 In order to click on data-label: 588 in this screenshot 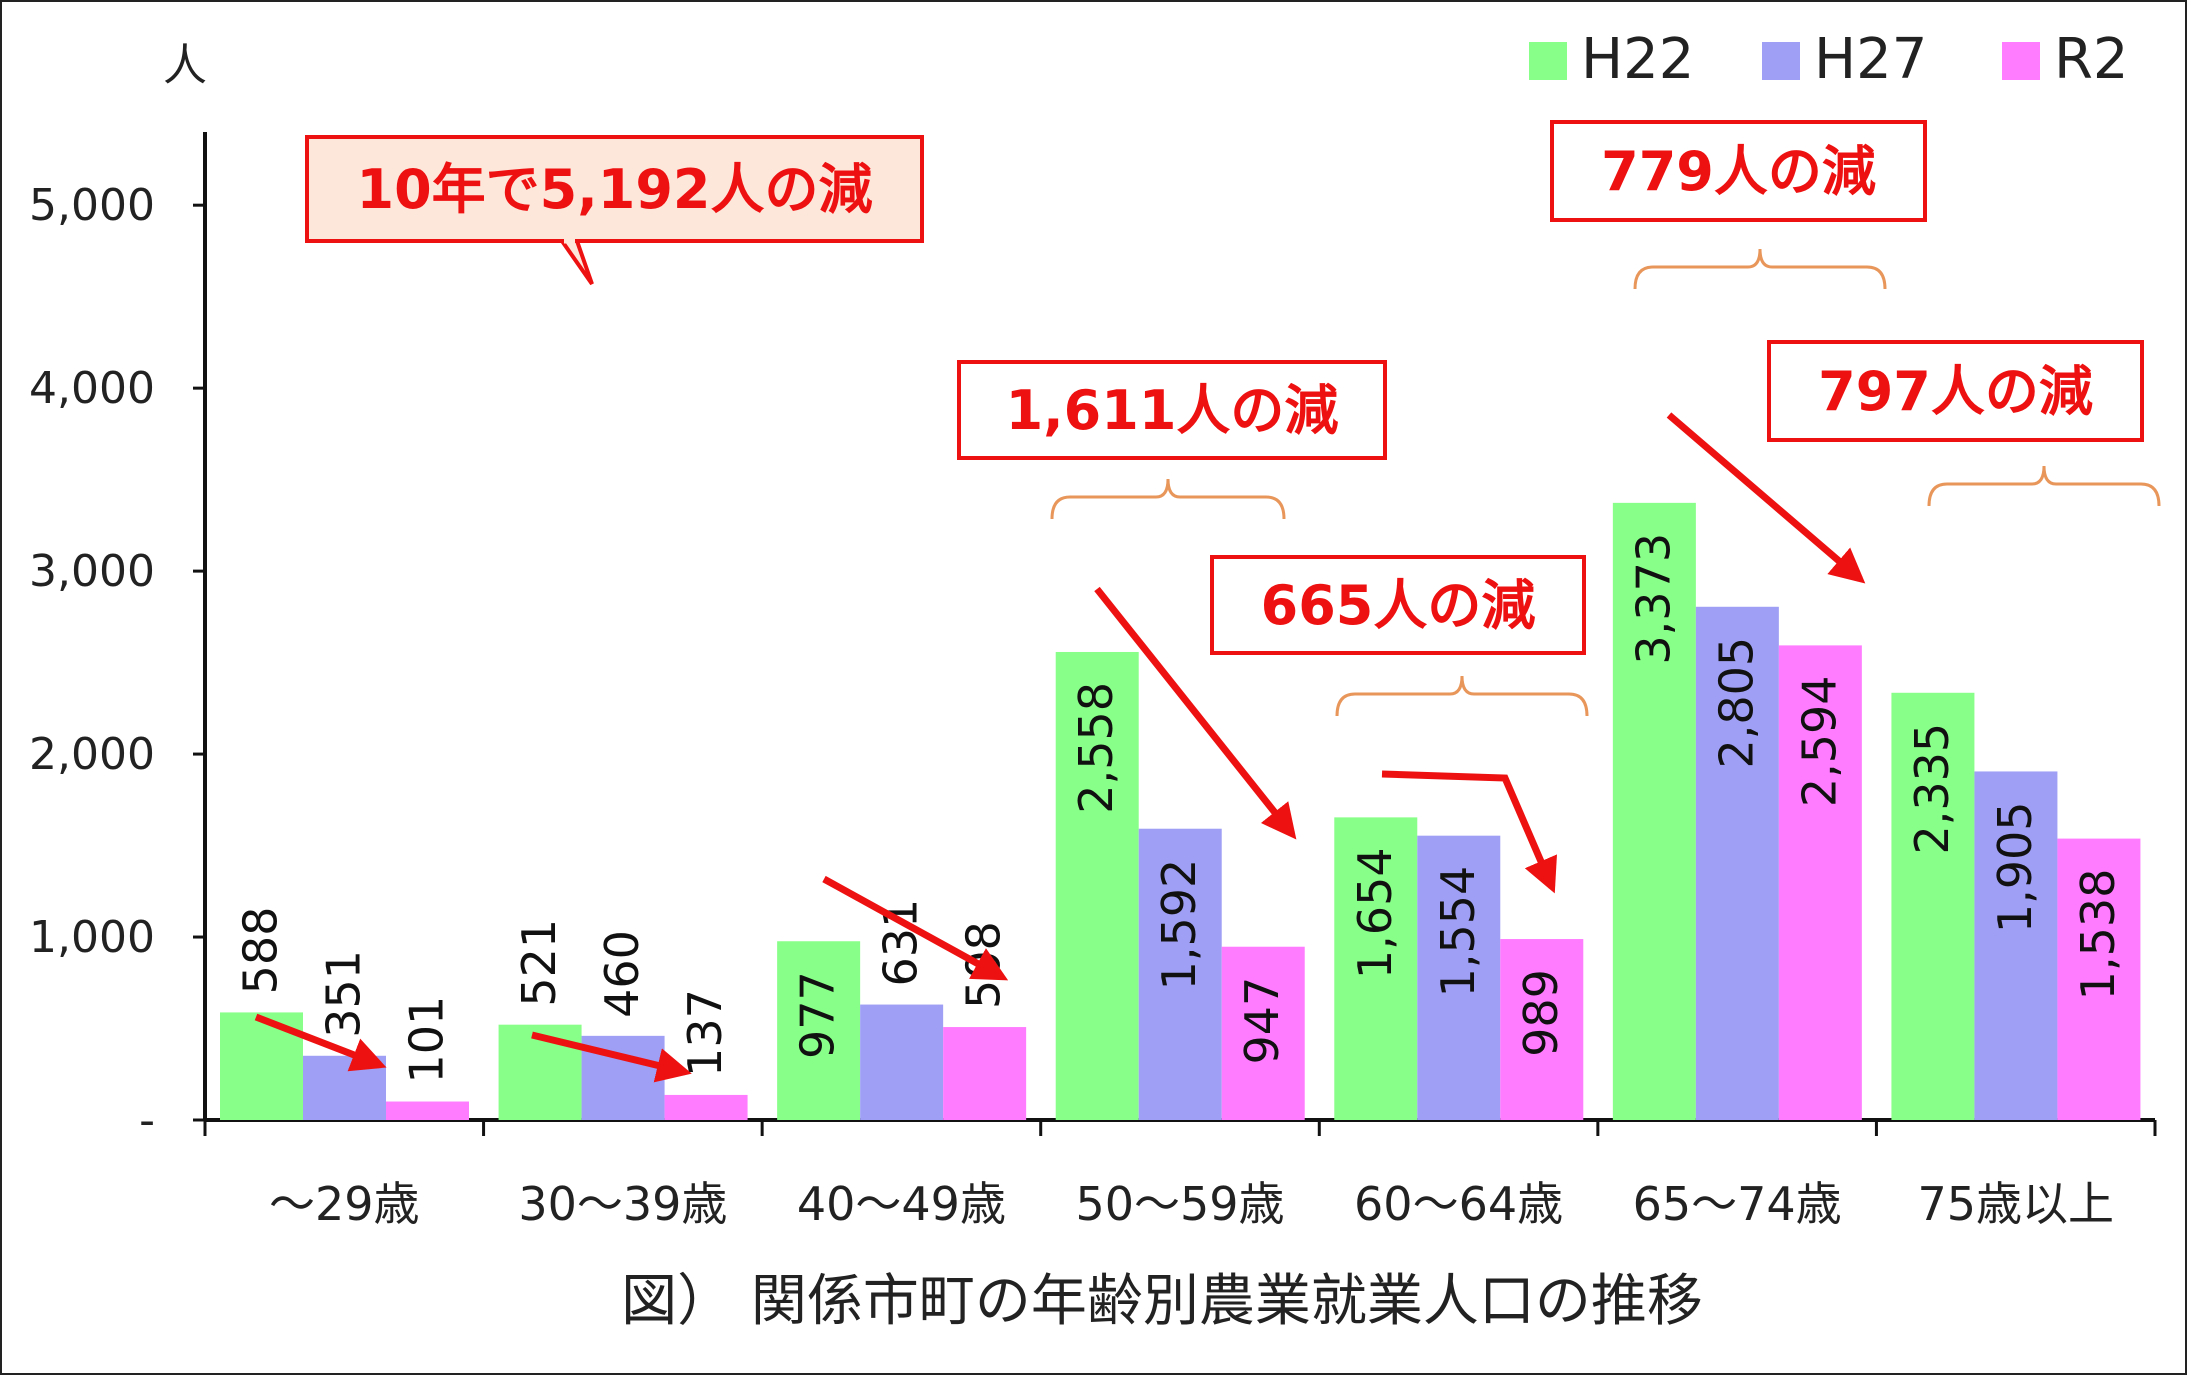, I will do `click(261, 951)`.